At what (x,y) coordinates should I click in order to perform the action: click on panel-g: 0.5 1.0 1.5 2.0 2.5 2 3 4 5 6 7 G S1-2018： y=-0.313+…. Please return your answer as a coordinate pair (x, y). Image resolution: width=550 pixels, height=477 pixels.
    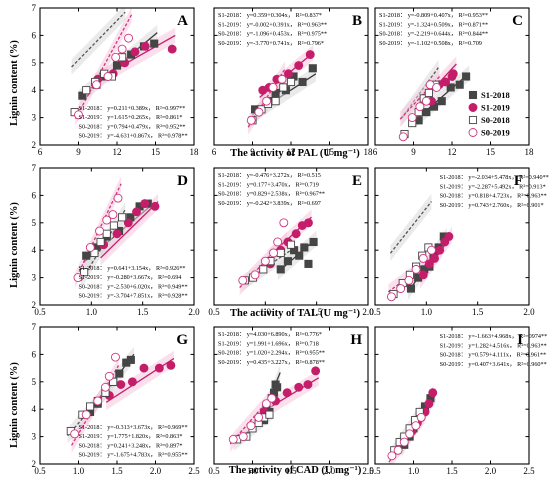
    Looking at the image, I should click on (116, 399).